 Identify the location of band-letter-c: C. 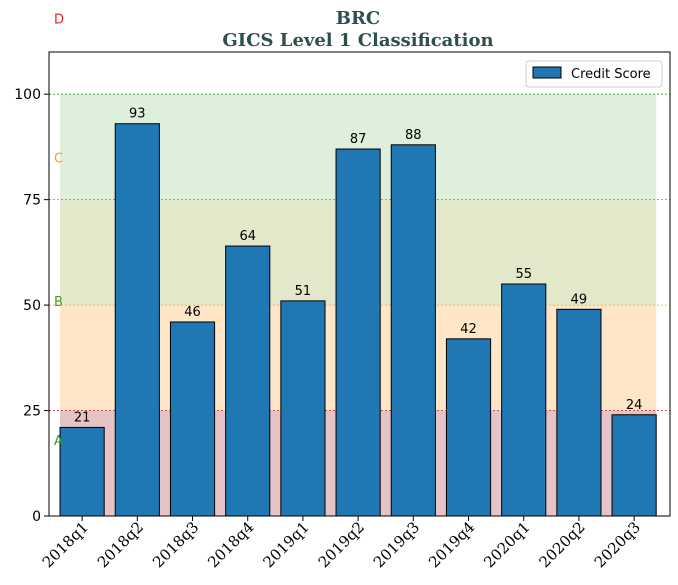
(58, 158).